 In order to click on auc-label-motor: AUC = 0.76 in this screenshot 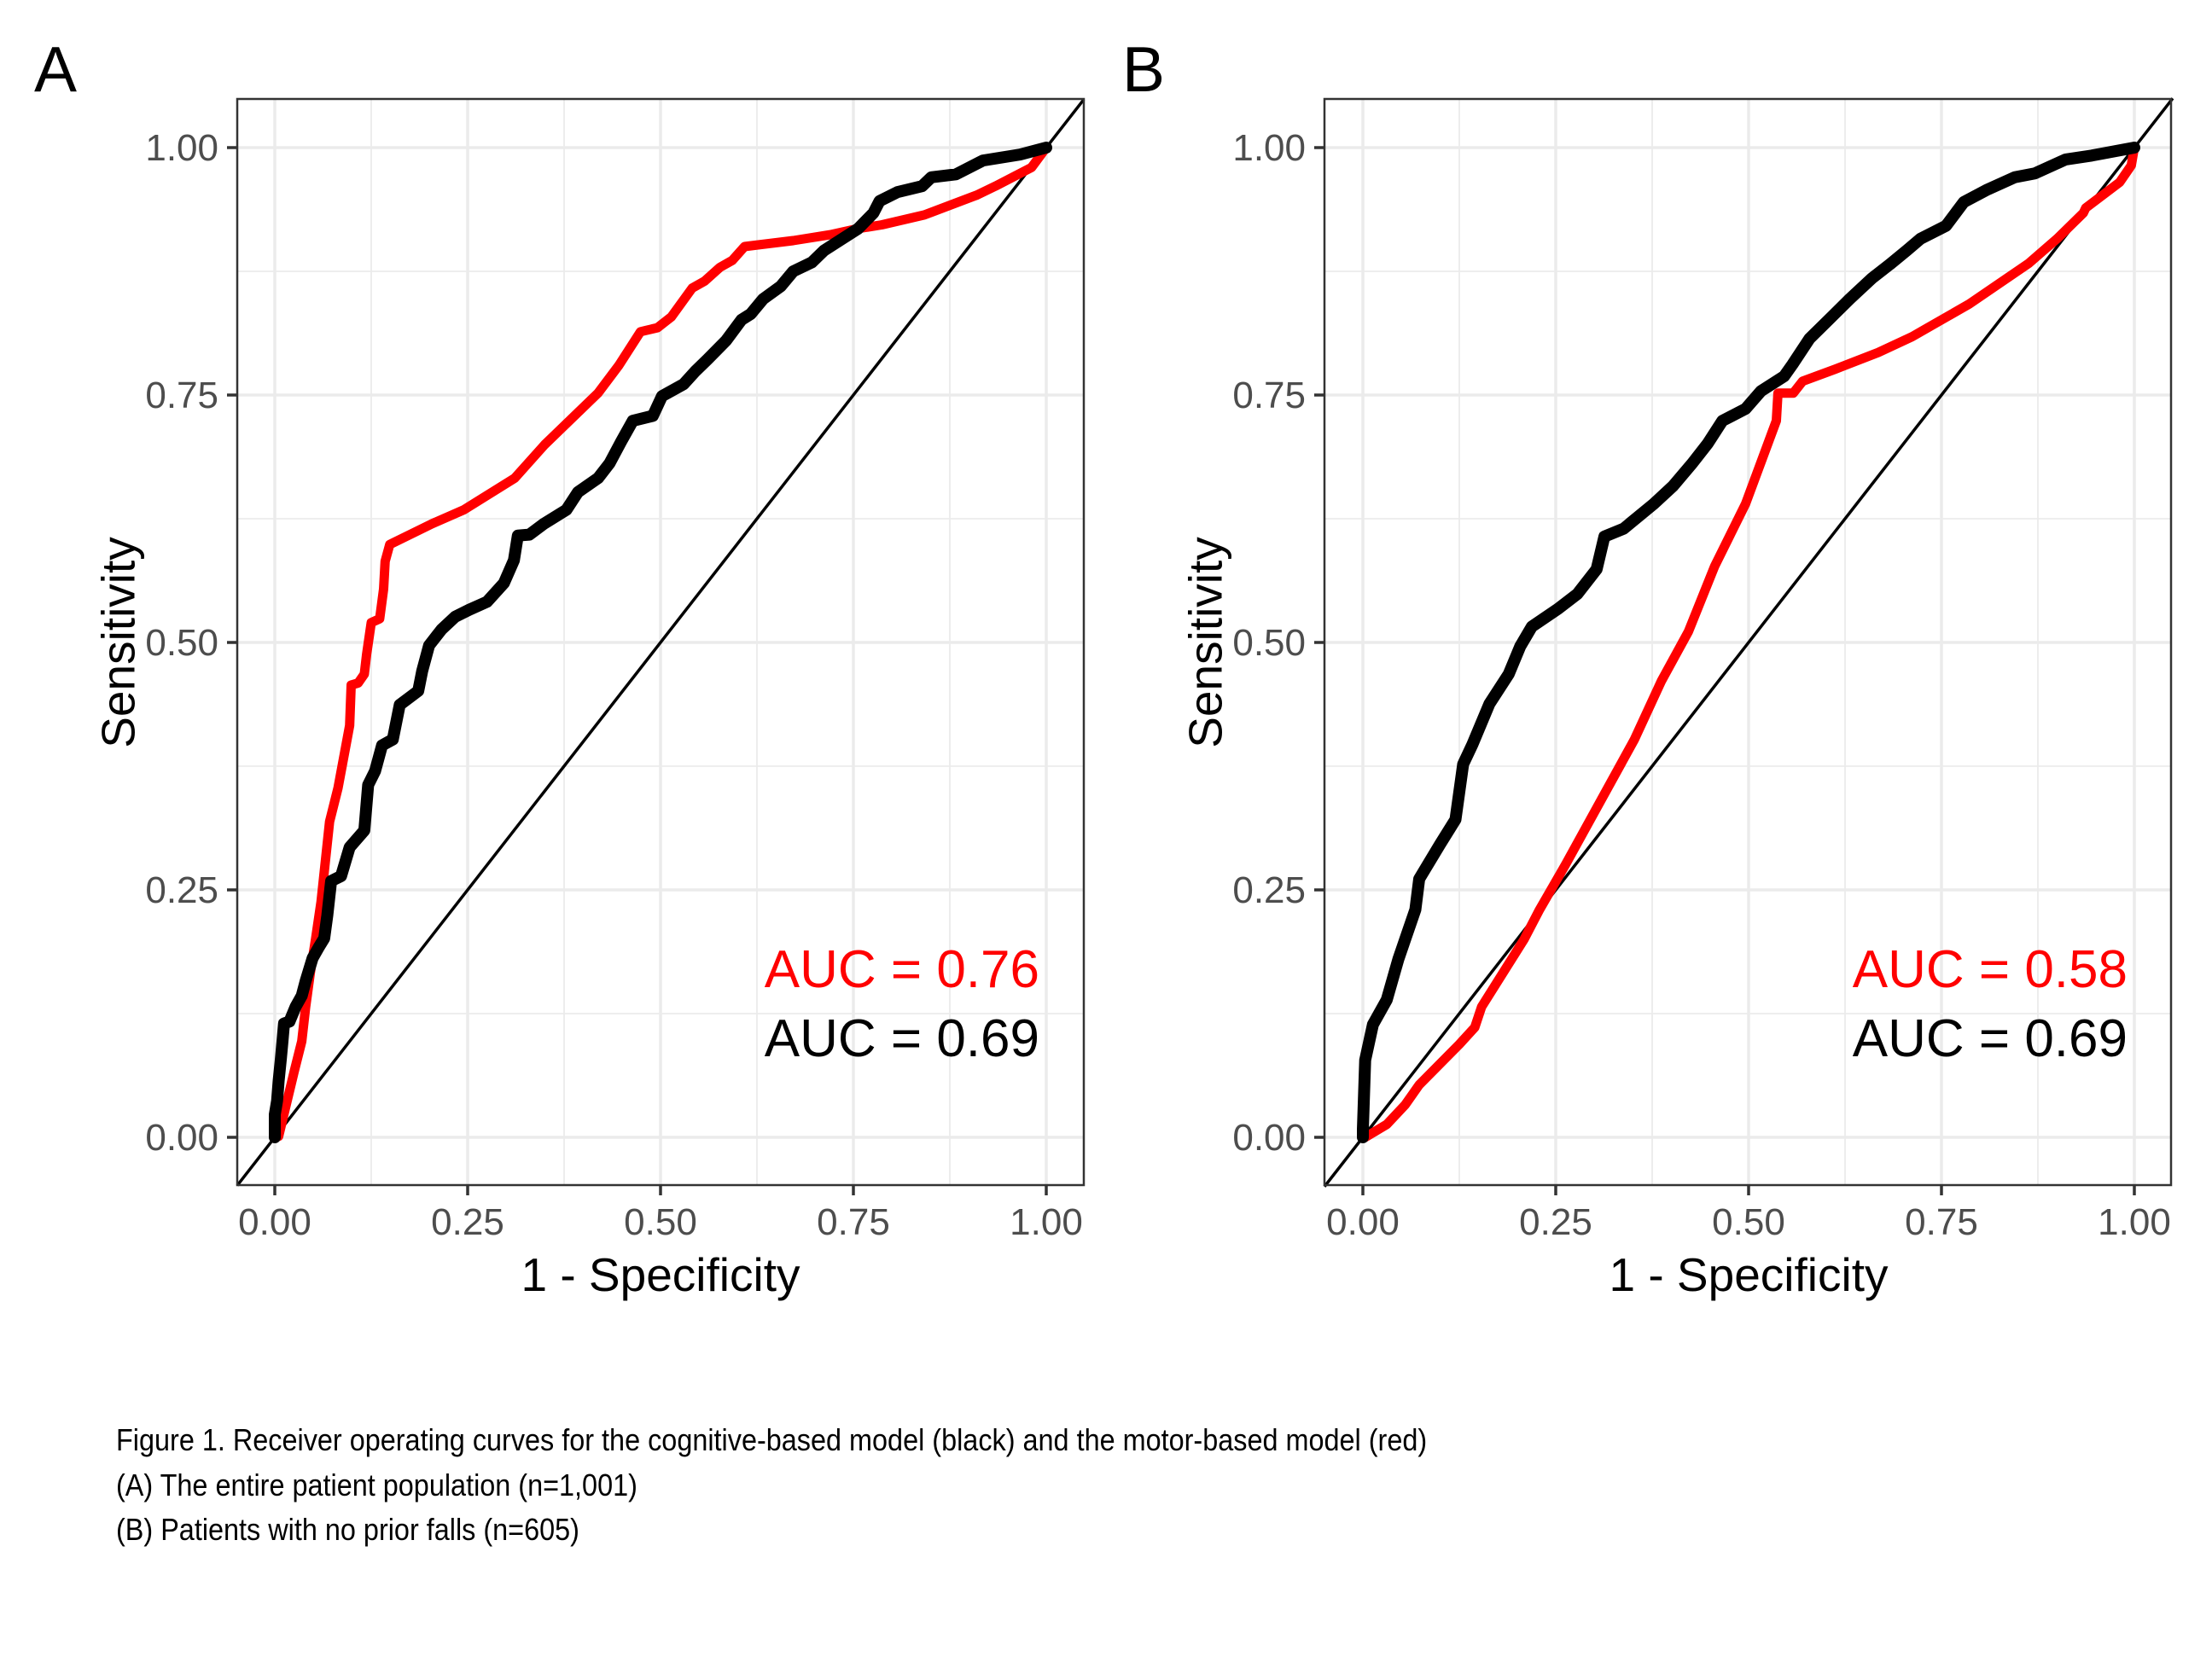, I will do `click(902, 970)`.